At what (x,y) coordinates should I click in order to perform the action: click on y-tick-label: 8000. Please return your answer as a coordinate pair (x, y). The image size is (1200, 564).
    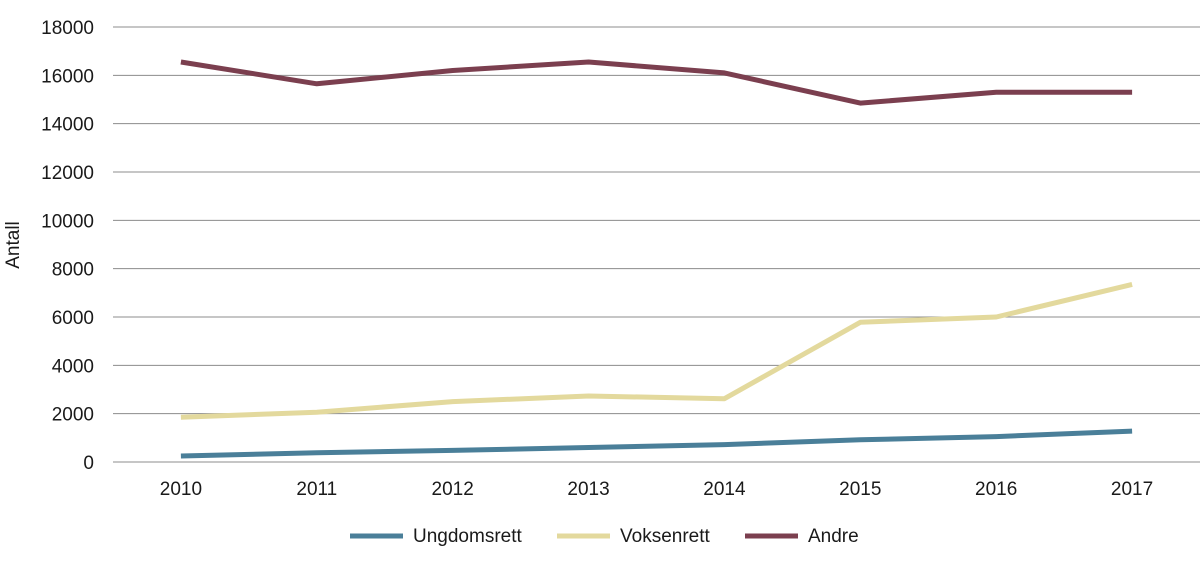
    Looking at the image, I should click on (73, 270).